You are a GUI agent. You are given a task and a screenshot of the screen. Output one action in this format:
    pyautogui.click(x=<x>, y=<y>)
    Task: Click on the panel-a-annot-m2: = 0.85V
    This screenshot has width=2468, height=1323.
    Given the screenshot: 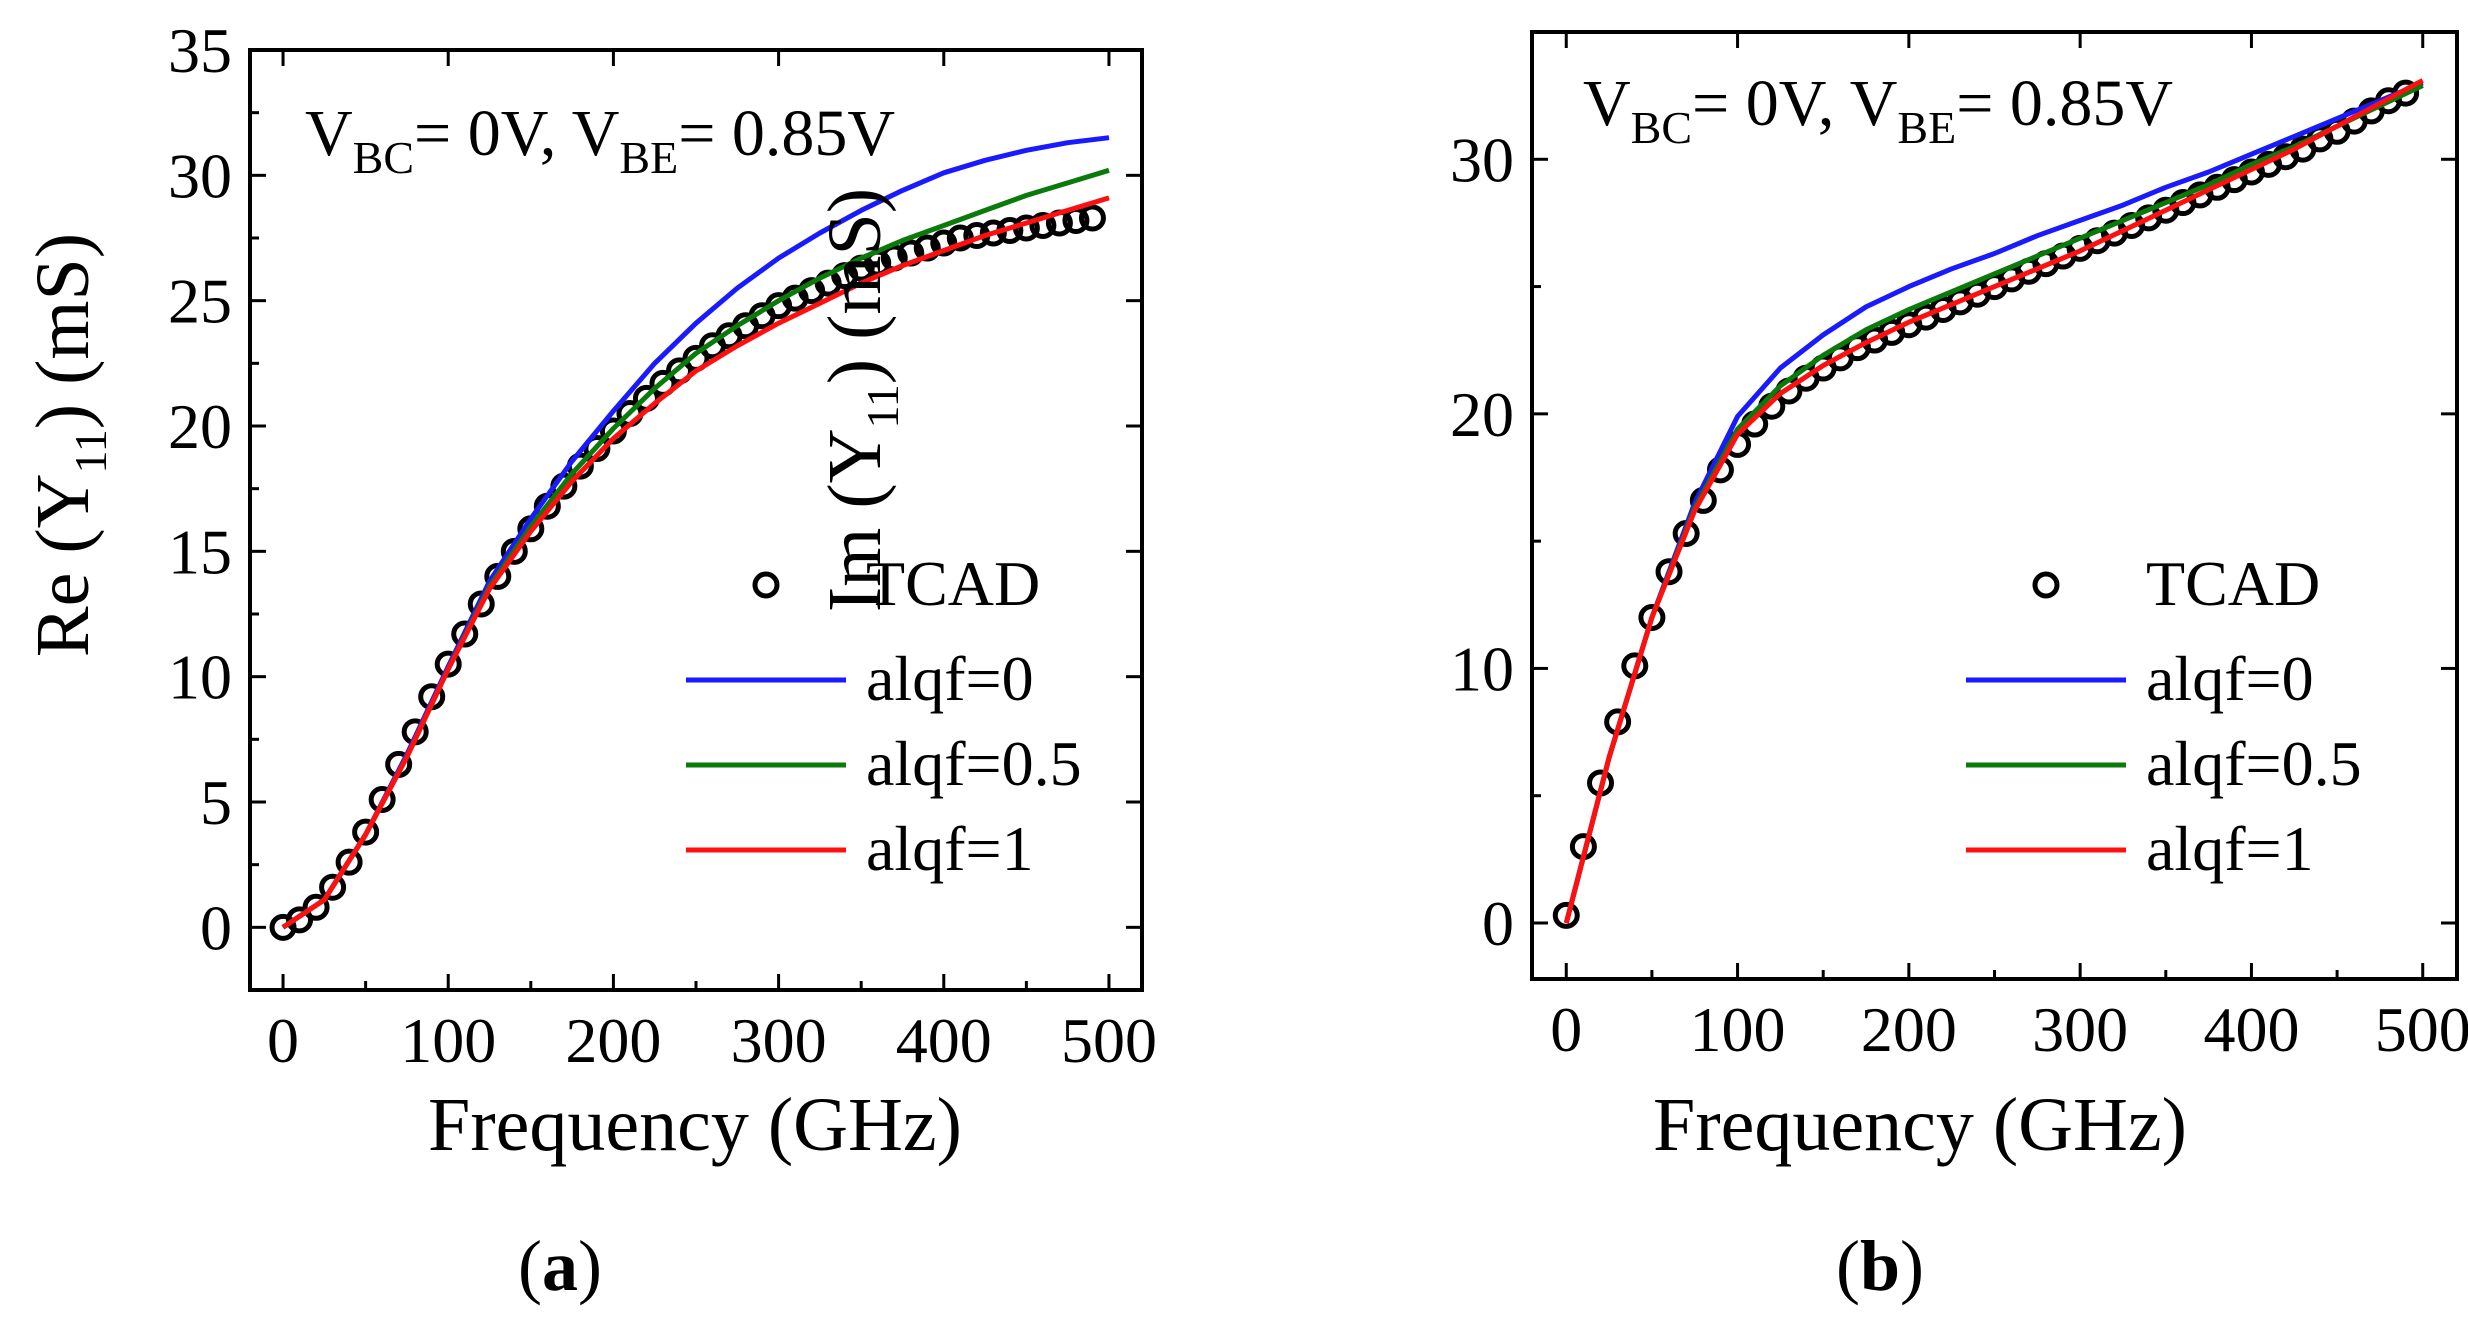 What is the action you would take?
    pyautogui.click(x=786, y=133)
    